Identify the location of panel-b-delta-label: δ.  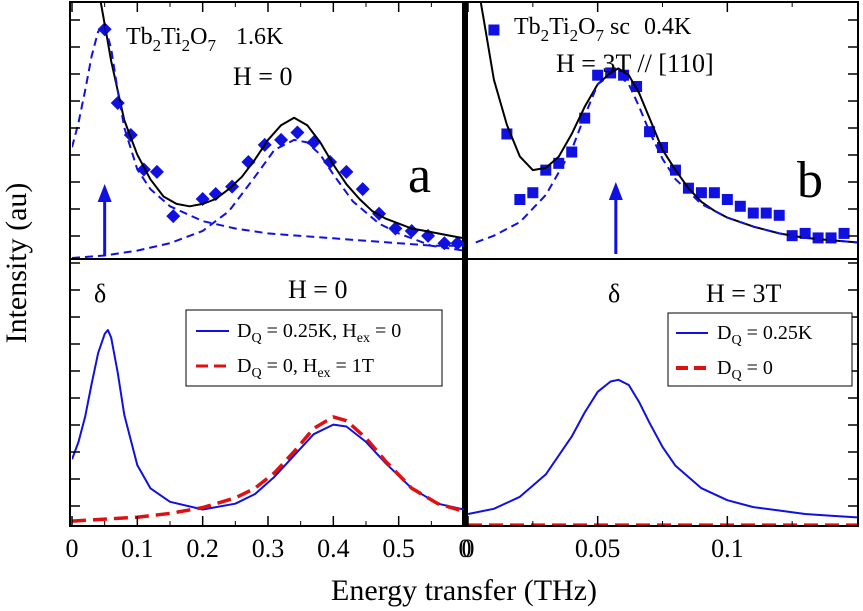
(614, 293).